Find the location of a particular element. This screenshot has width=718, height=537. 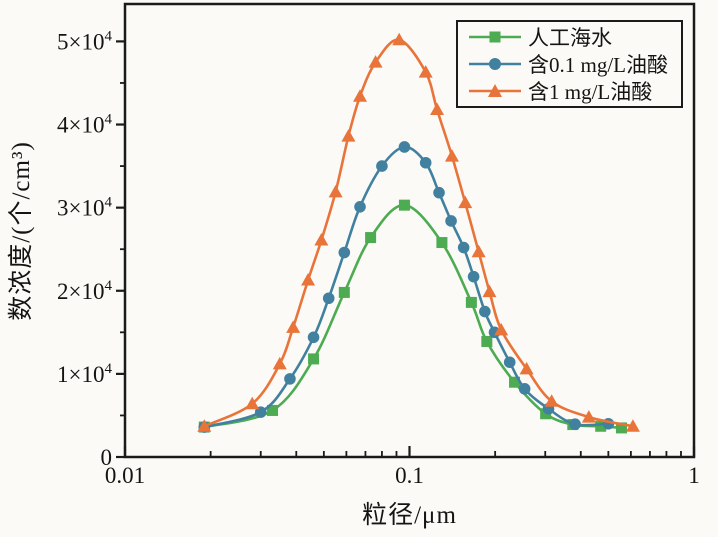

legend-circle-marker-icon is located at coordinates (495, 63).